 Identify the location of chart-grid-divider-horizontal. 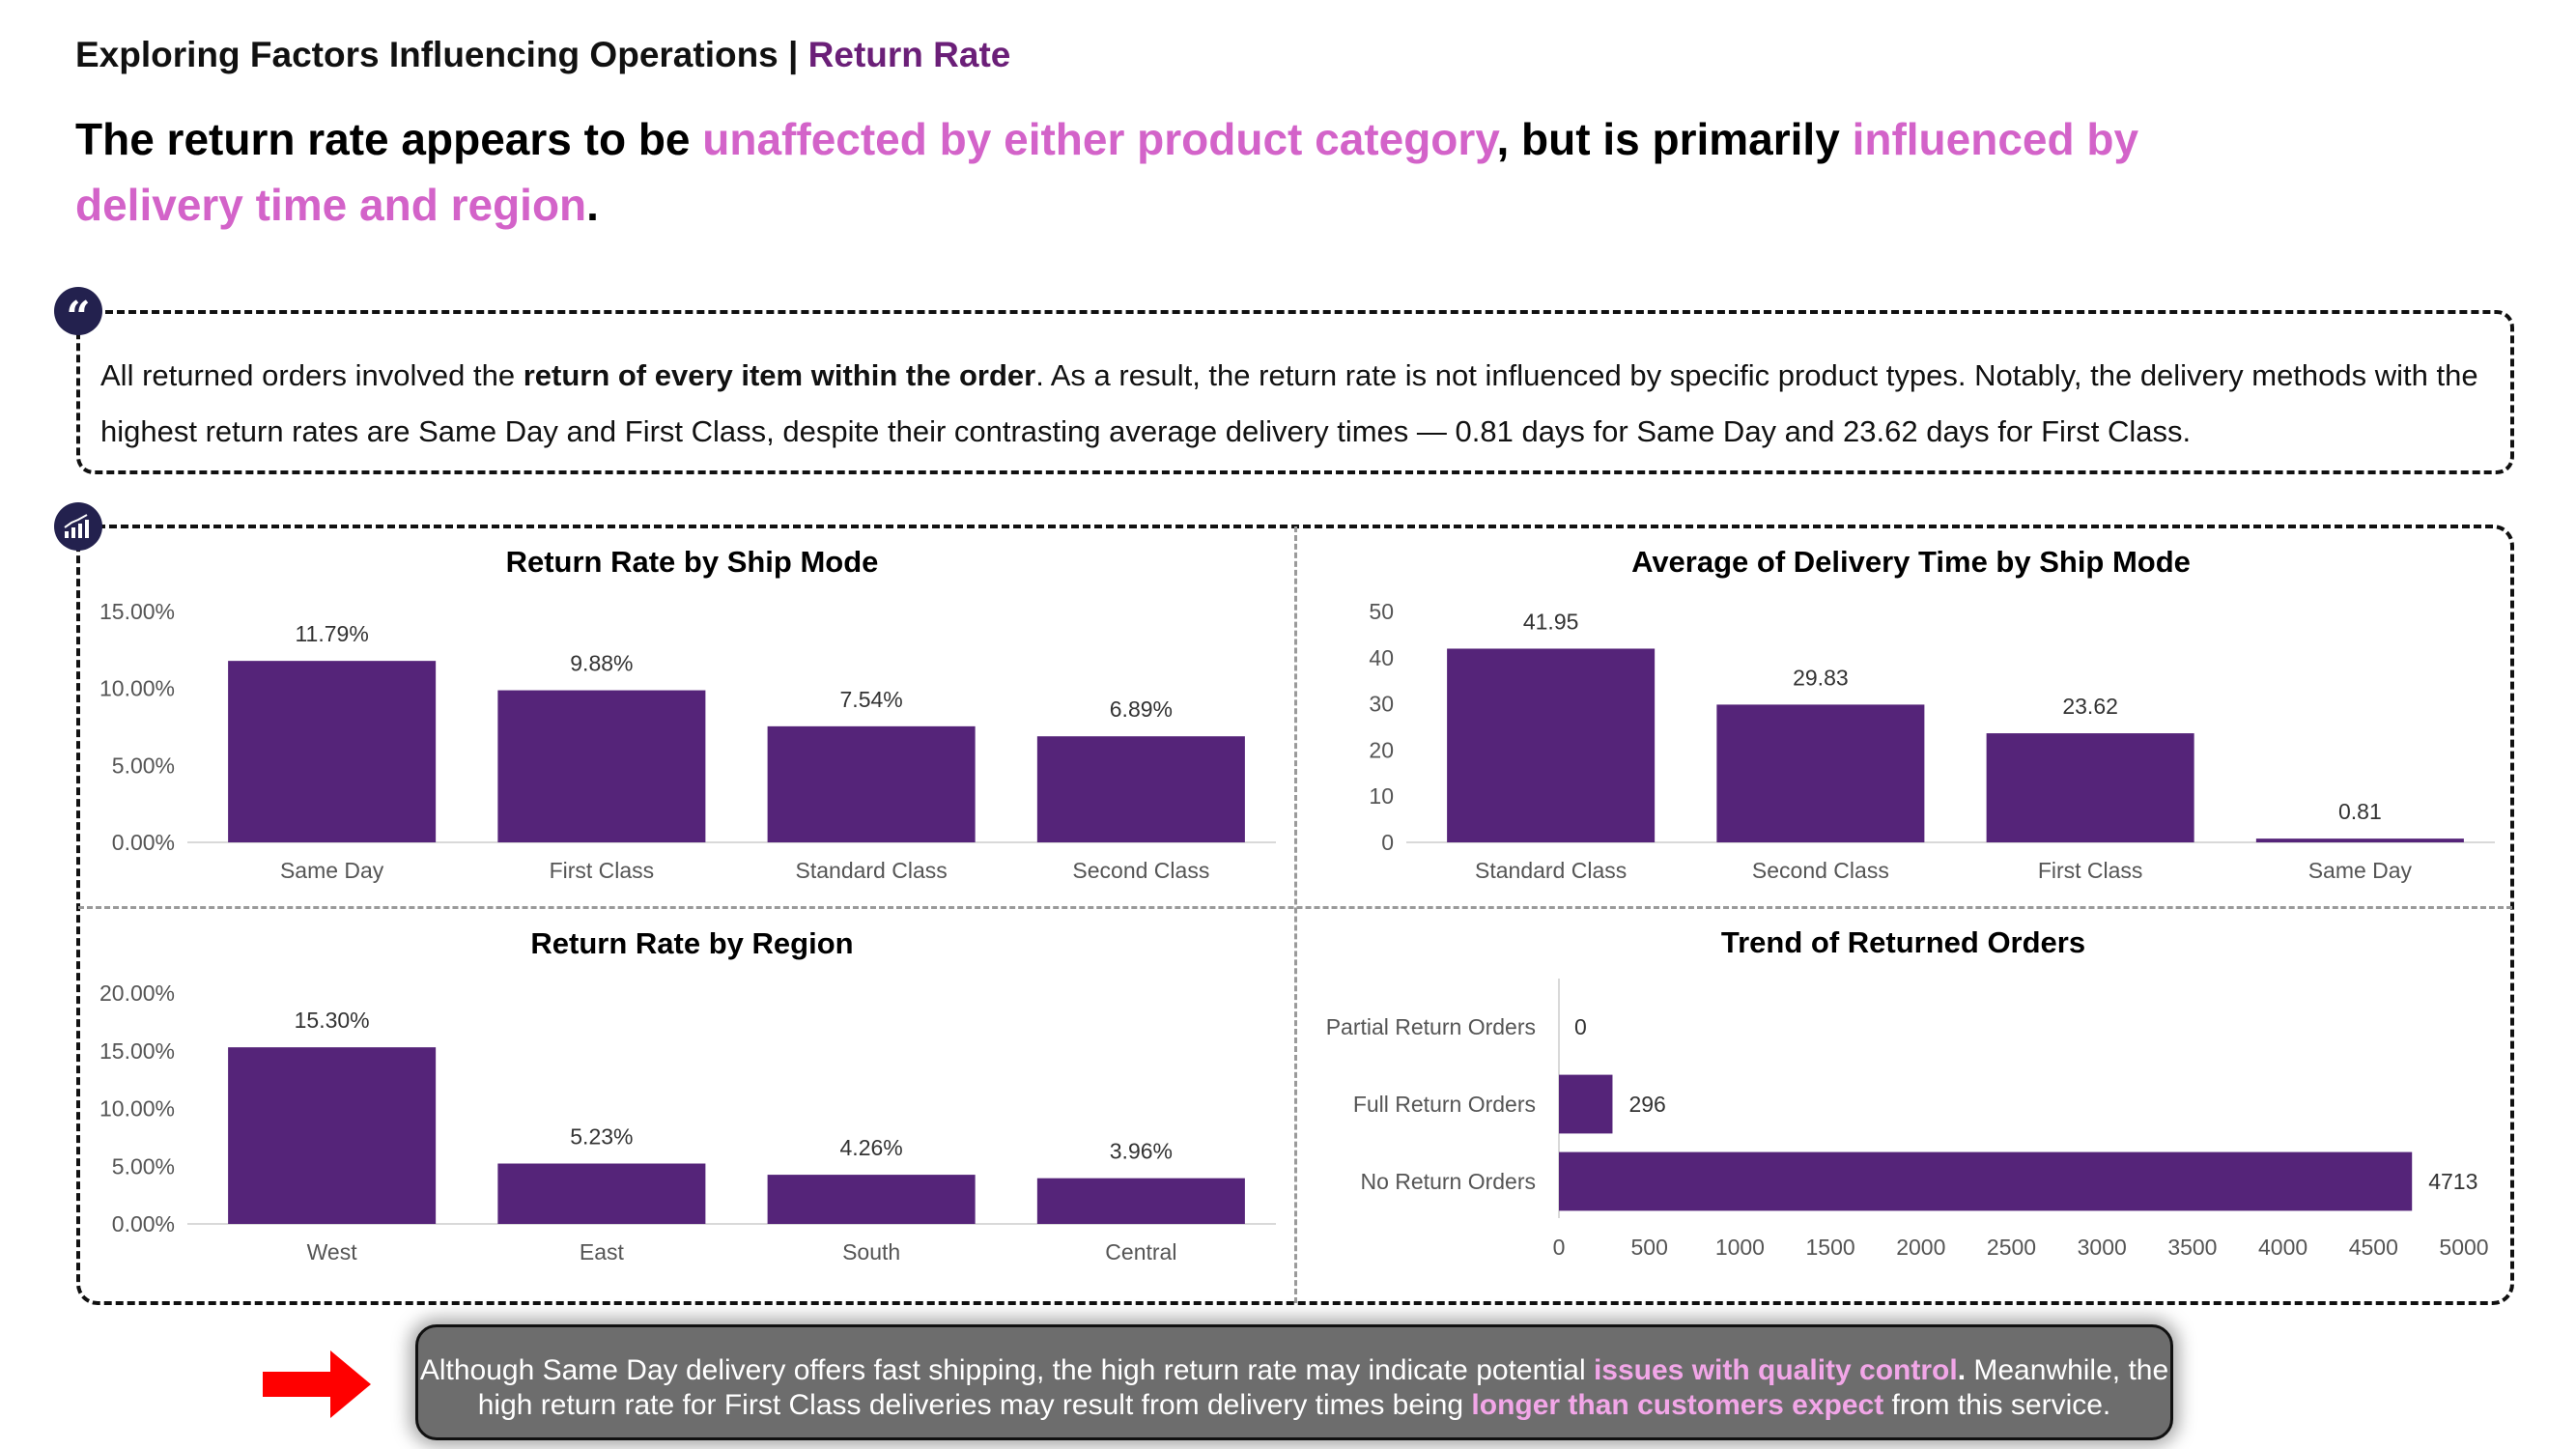
(1295, 907).